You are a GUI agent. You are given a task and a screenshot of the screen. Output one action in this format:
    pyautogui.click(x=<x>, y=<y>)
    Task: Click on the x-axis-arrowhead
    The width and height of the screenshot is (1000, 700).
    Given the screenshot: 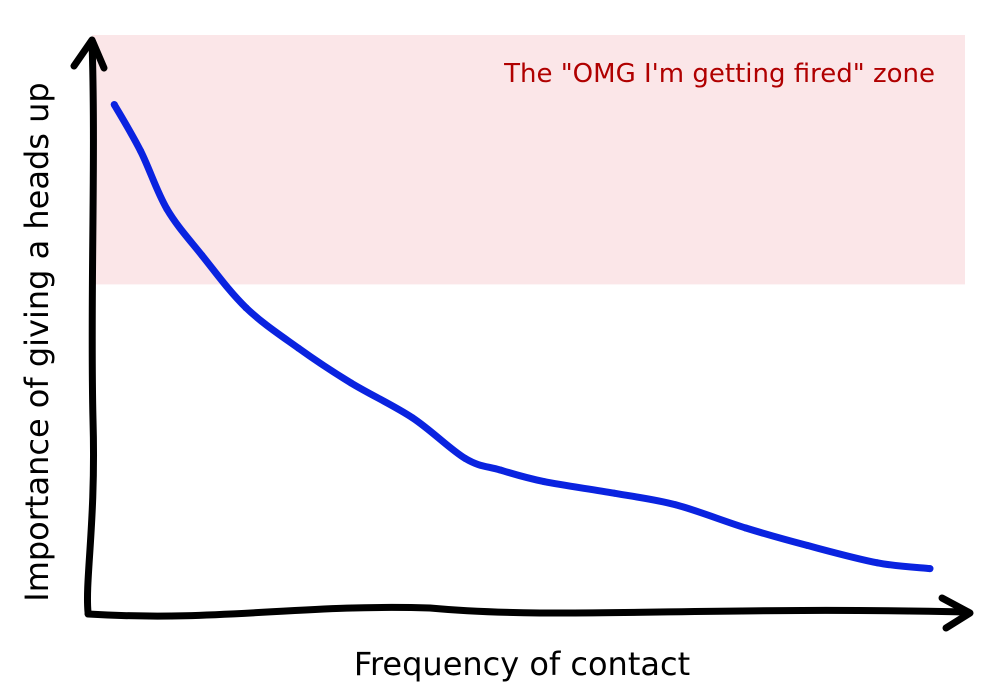 What is the action you would take?
    pyautogui.click(x=956, y=613)
    